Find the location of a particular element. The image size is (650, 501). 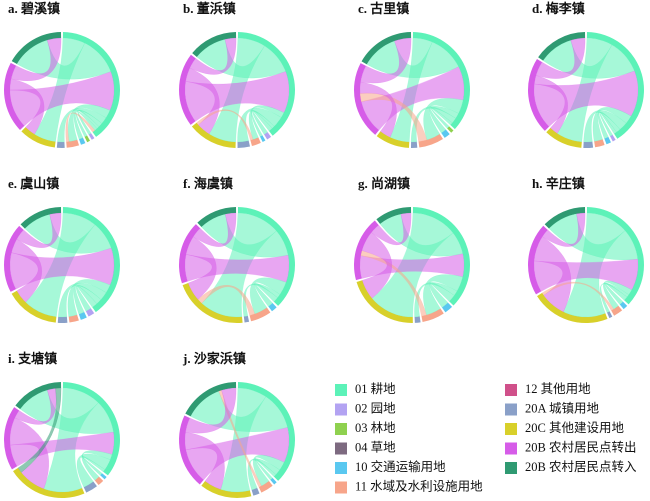

panel-title: i. 支塘镇 is located at coordinates (32, 358).